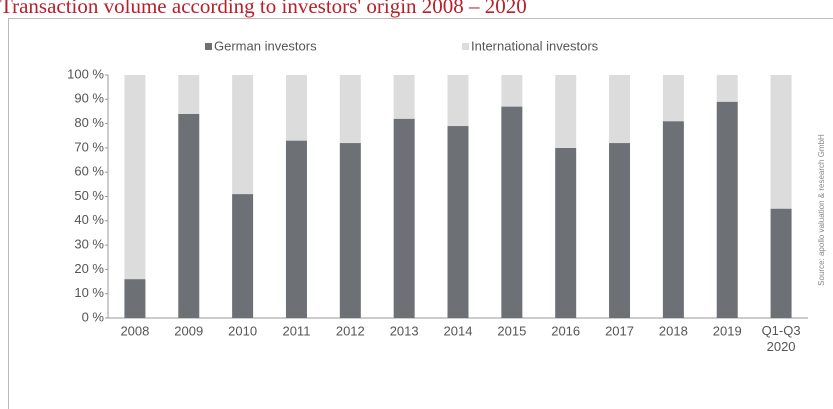  What do you see at coordinates (242, 330) in the screenshot?
I see `x-tick-label: 2010` at bounding box center [242, 330].